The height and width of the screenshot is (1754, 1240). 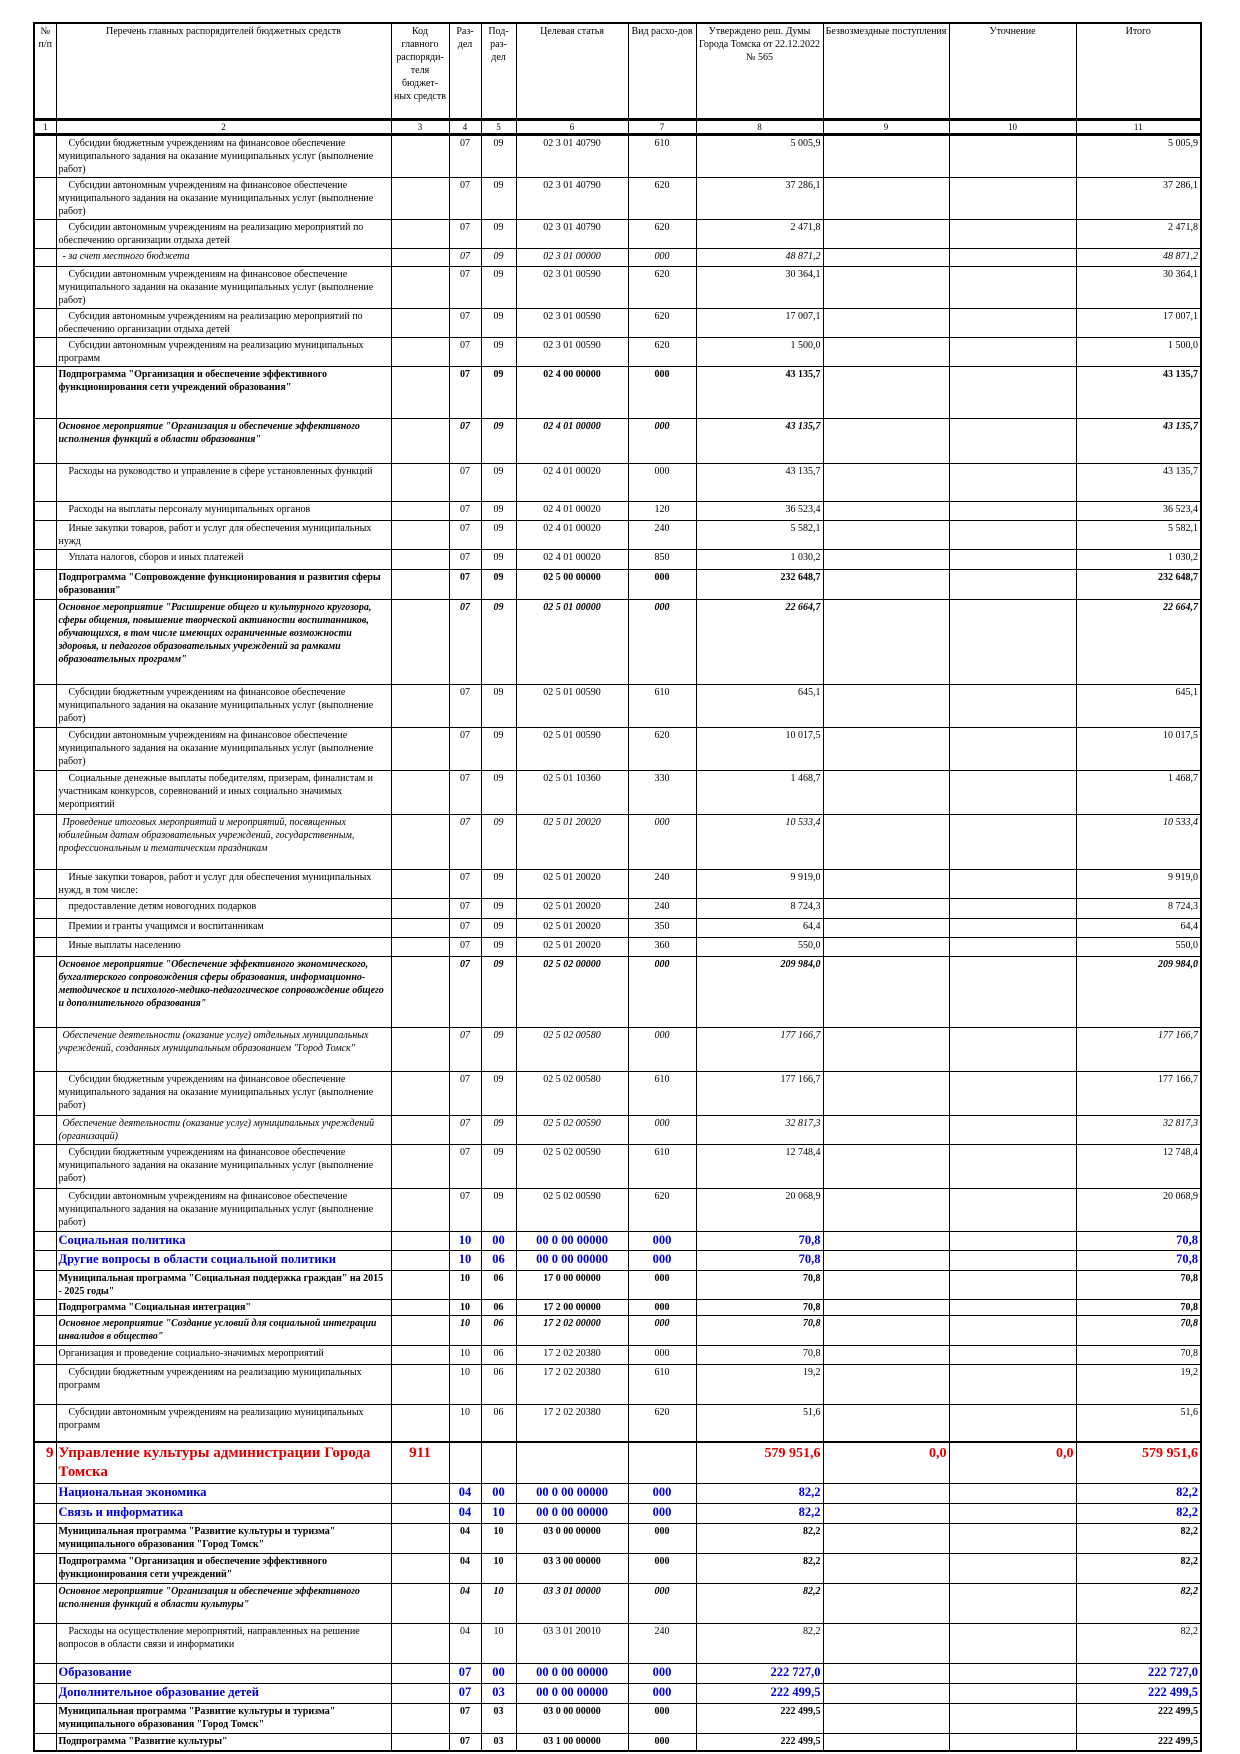 What do you see at coordinates (1138, 511) in the screenshot?
I see `cell-itog: 36 523,4` at bounding box center [1138, 511].